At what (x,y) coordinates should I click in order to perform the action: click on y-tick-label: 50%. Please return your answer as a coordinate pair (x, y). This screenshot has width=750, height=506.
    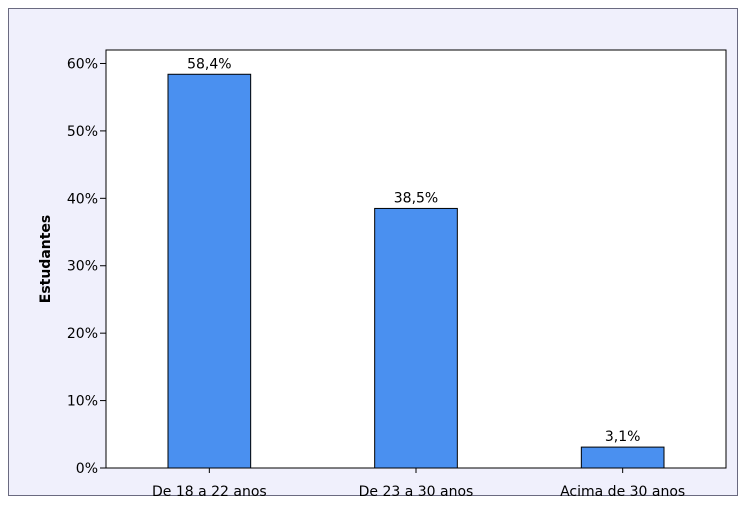
    Looking at the image, I should click on (82, 132).